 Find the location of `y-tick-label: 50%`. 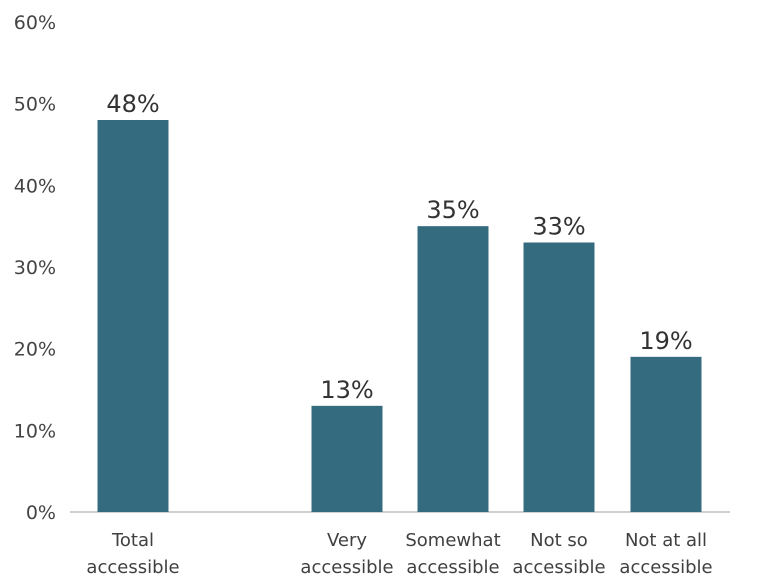

y-tick-label: 50% is located at coordinates (35, 105).